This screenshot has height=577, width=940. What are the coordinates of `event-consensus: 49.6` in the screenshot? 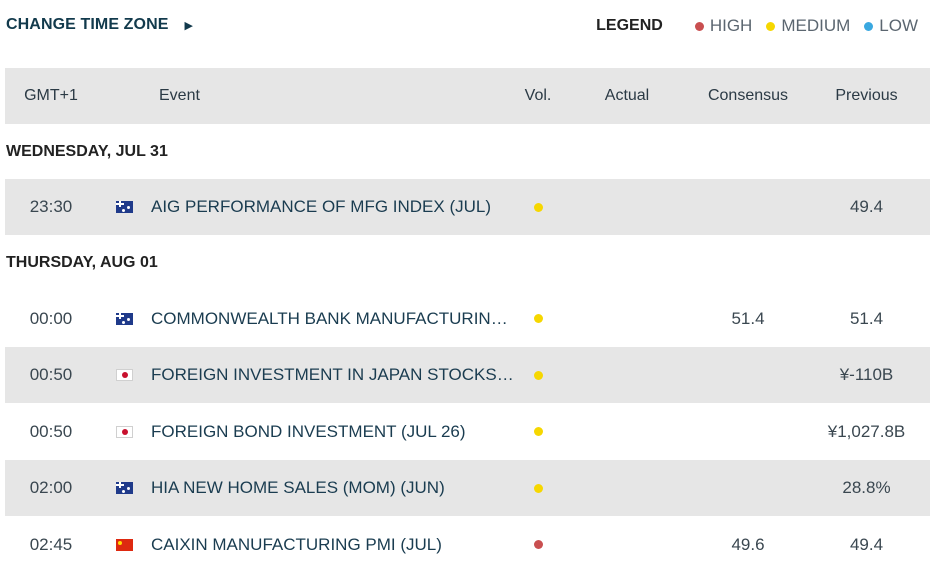 It's located at (748, 544).